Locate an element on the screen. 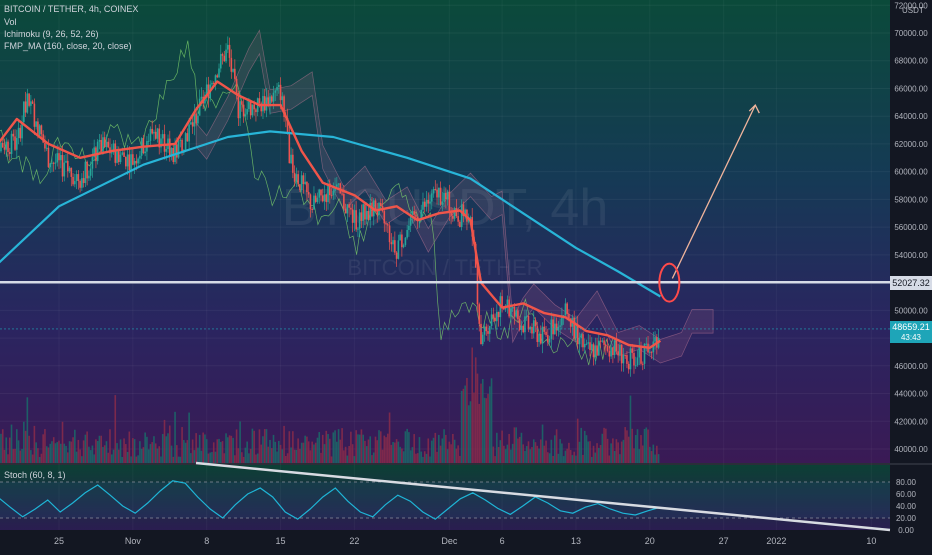  y-tick-label: 58000.00 is located at coordinates (911, 199).